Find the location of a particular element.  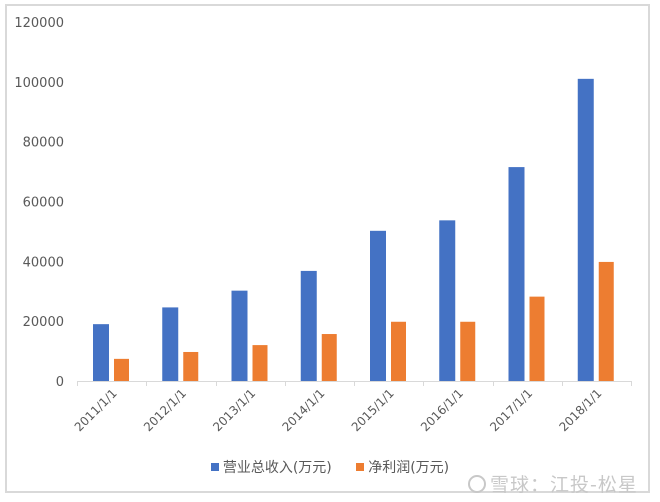

watermark: 雪球：江投-松星 is located at coordinates (553, 483).